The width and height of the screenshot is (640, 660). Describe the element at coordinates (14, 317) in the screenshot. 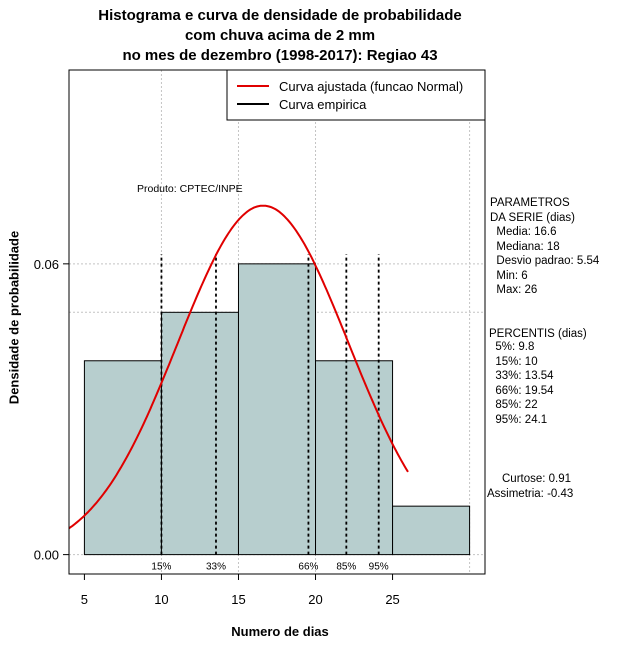

I see `y-axis-label: Densidade de probabilidade` at that location.